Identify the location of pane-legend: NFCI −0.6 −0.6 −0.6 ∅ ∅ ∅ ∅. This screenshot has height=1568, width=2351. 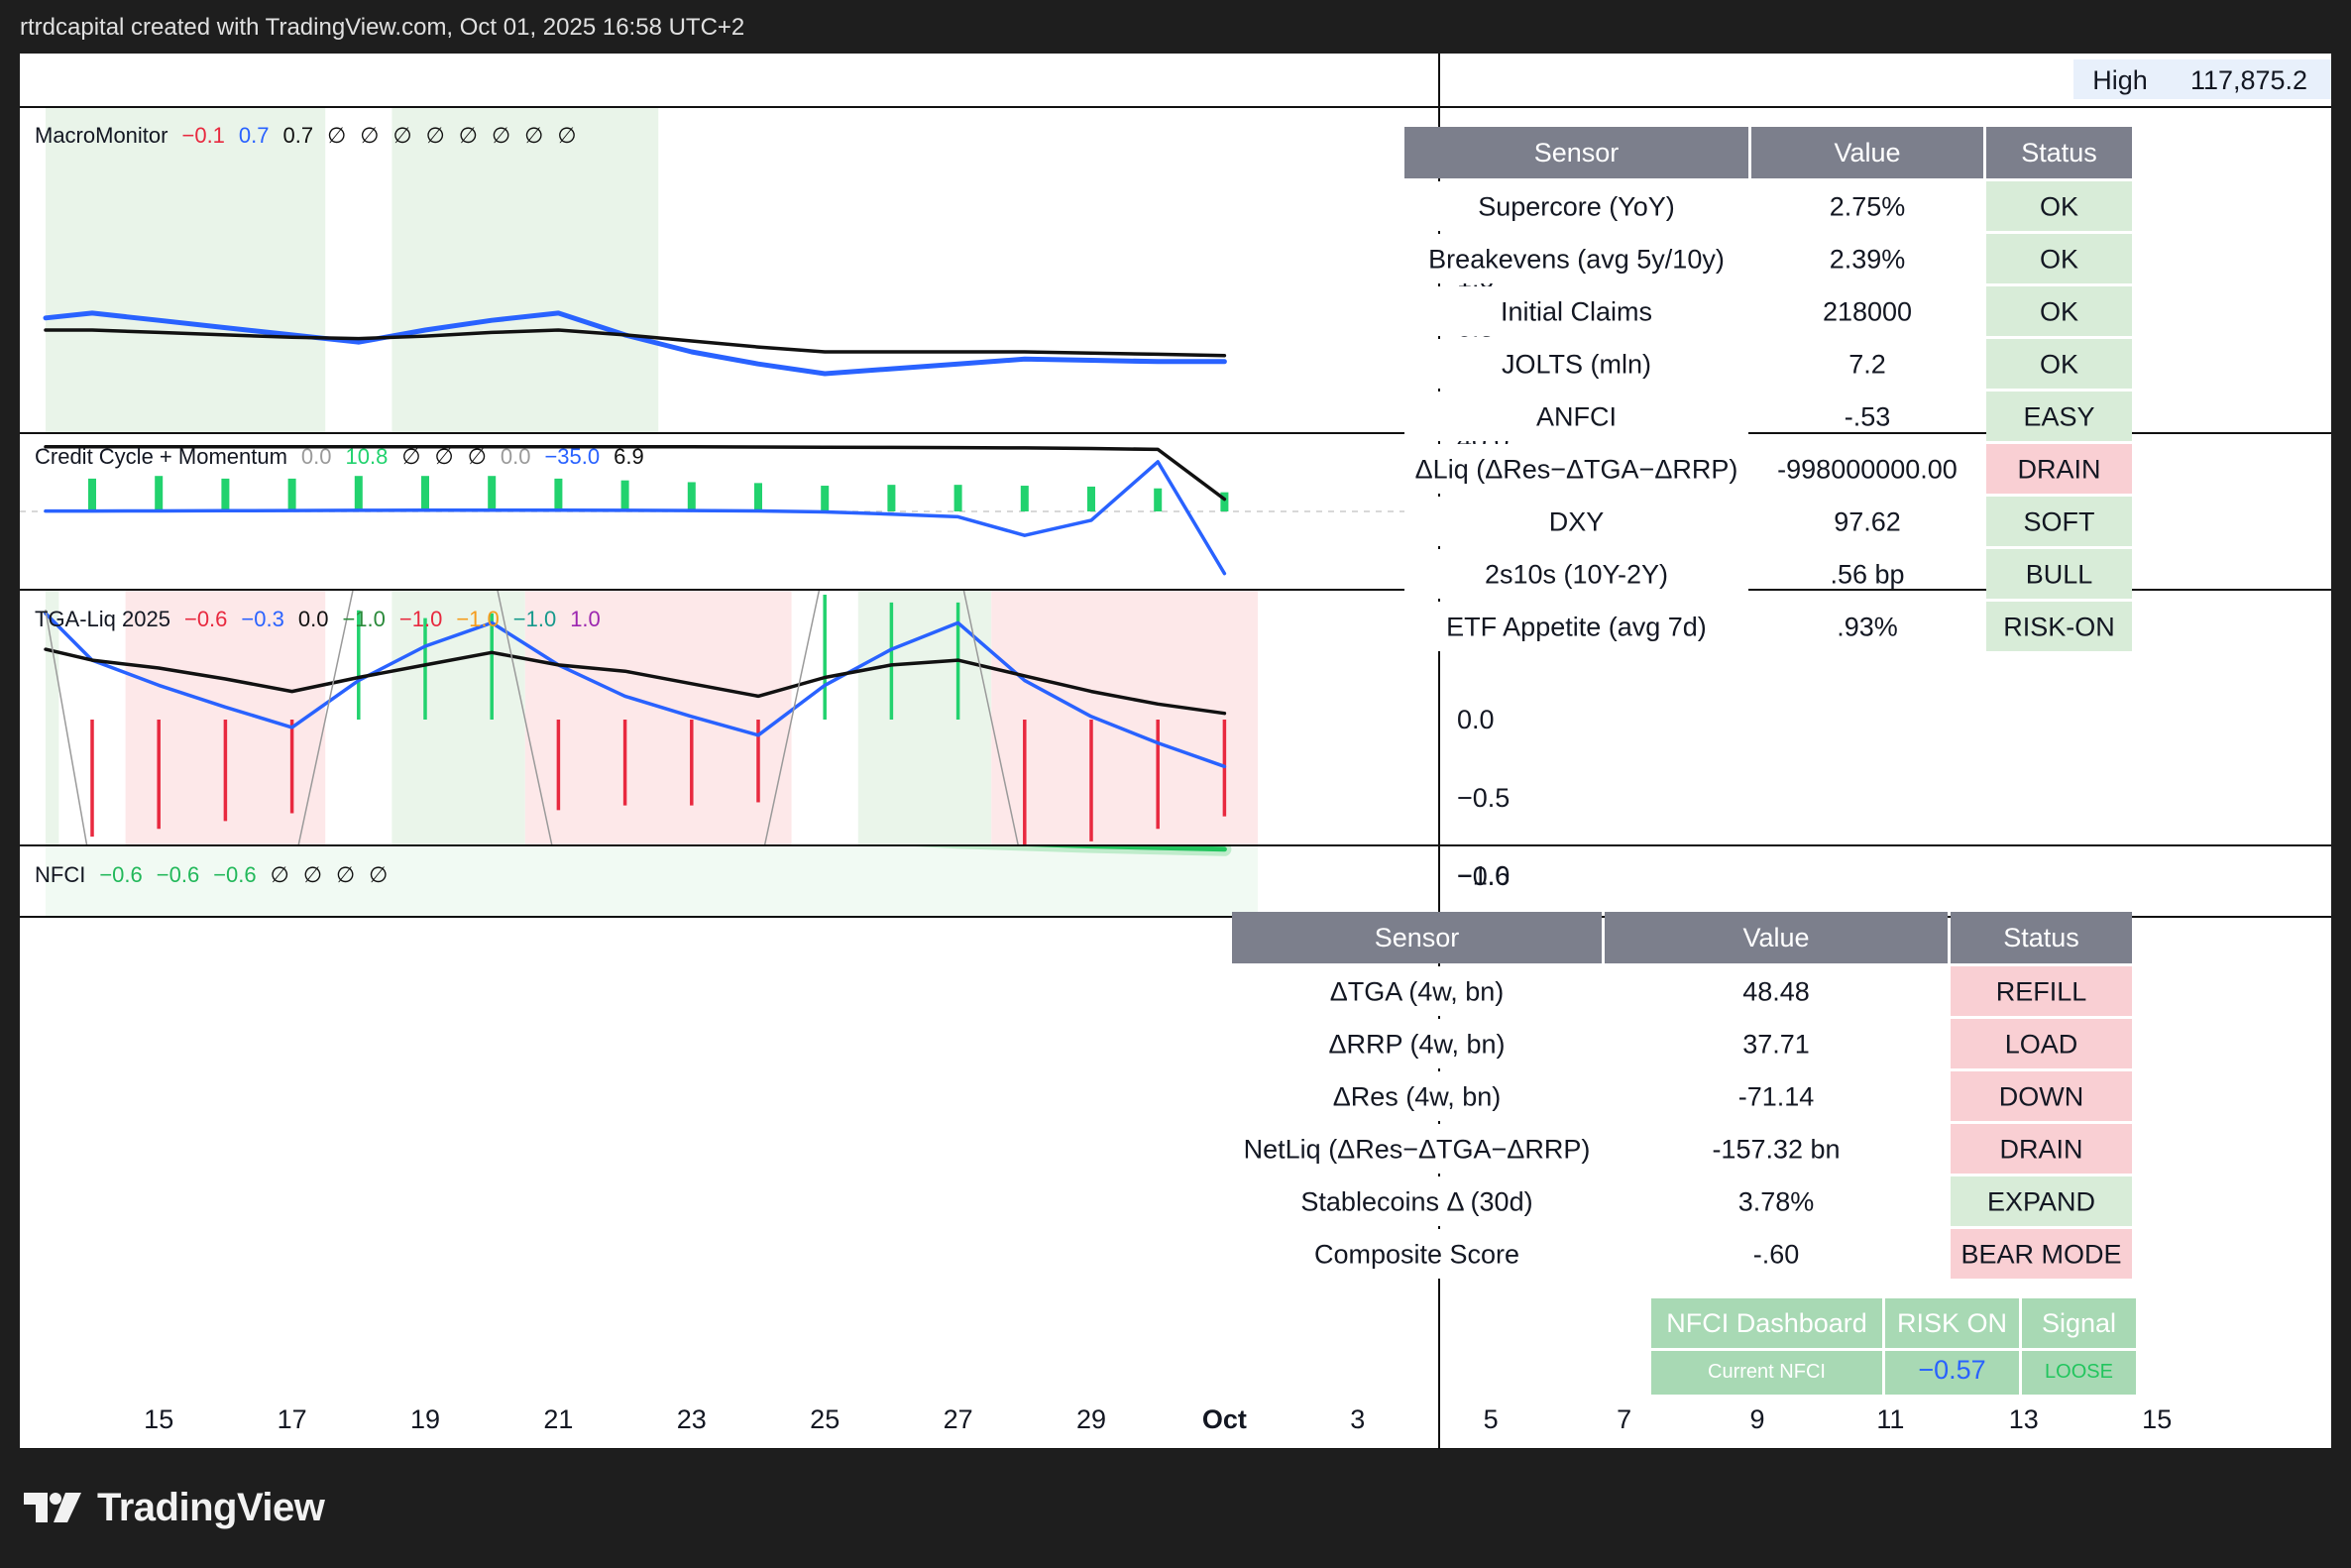
(211, 874).